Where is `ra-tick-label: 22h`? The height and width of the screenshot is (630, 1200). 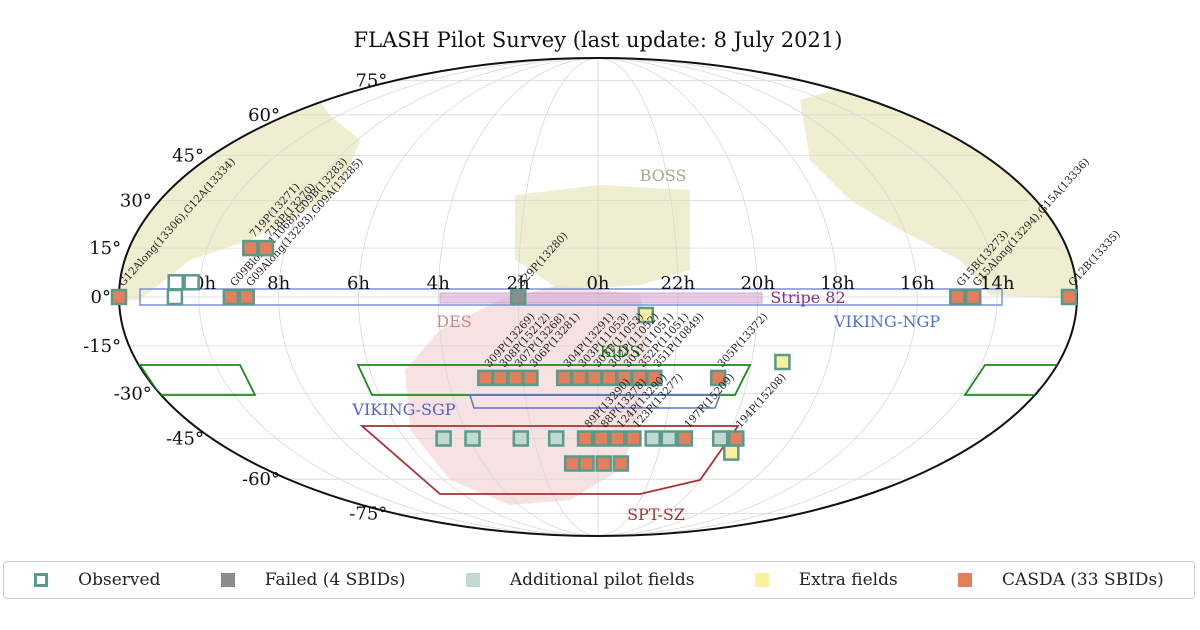 ra-tick-label: 22h is located at coordinates (678, 283).